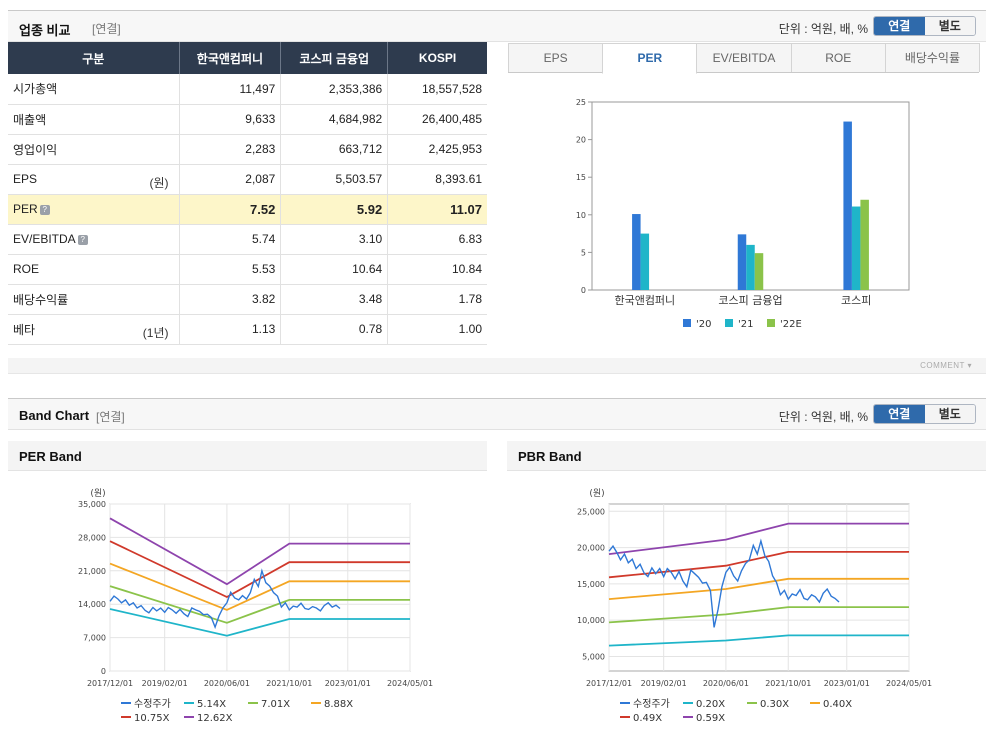  I want to click on value-cell: 5.92, so click(334, 209).